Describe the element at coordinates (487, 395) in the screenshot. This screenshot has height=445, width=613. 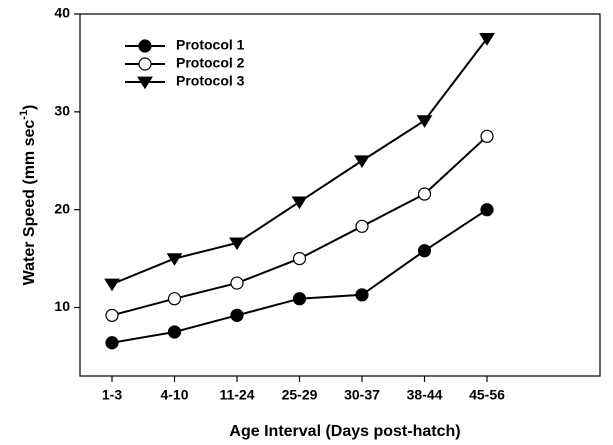
I see `x-tick-label: 45-56` at that location.